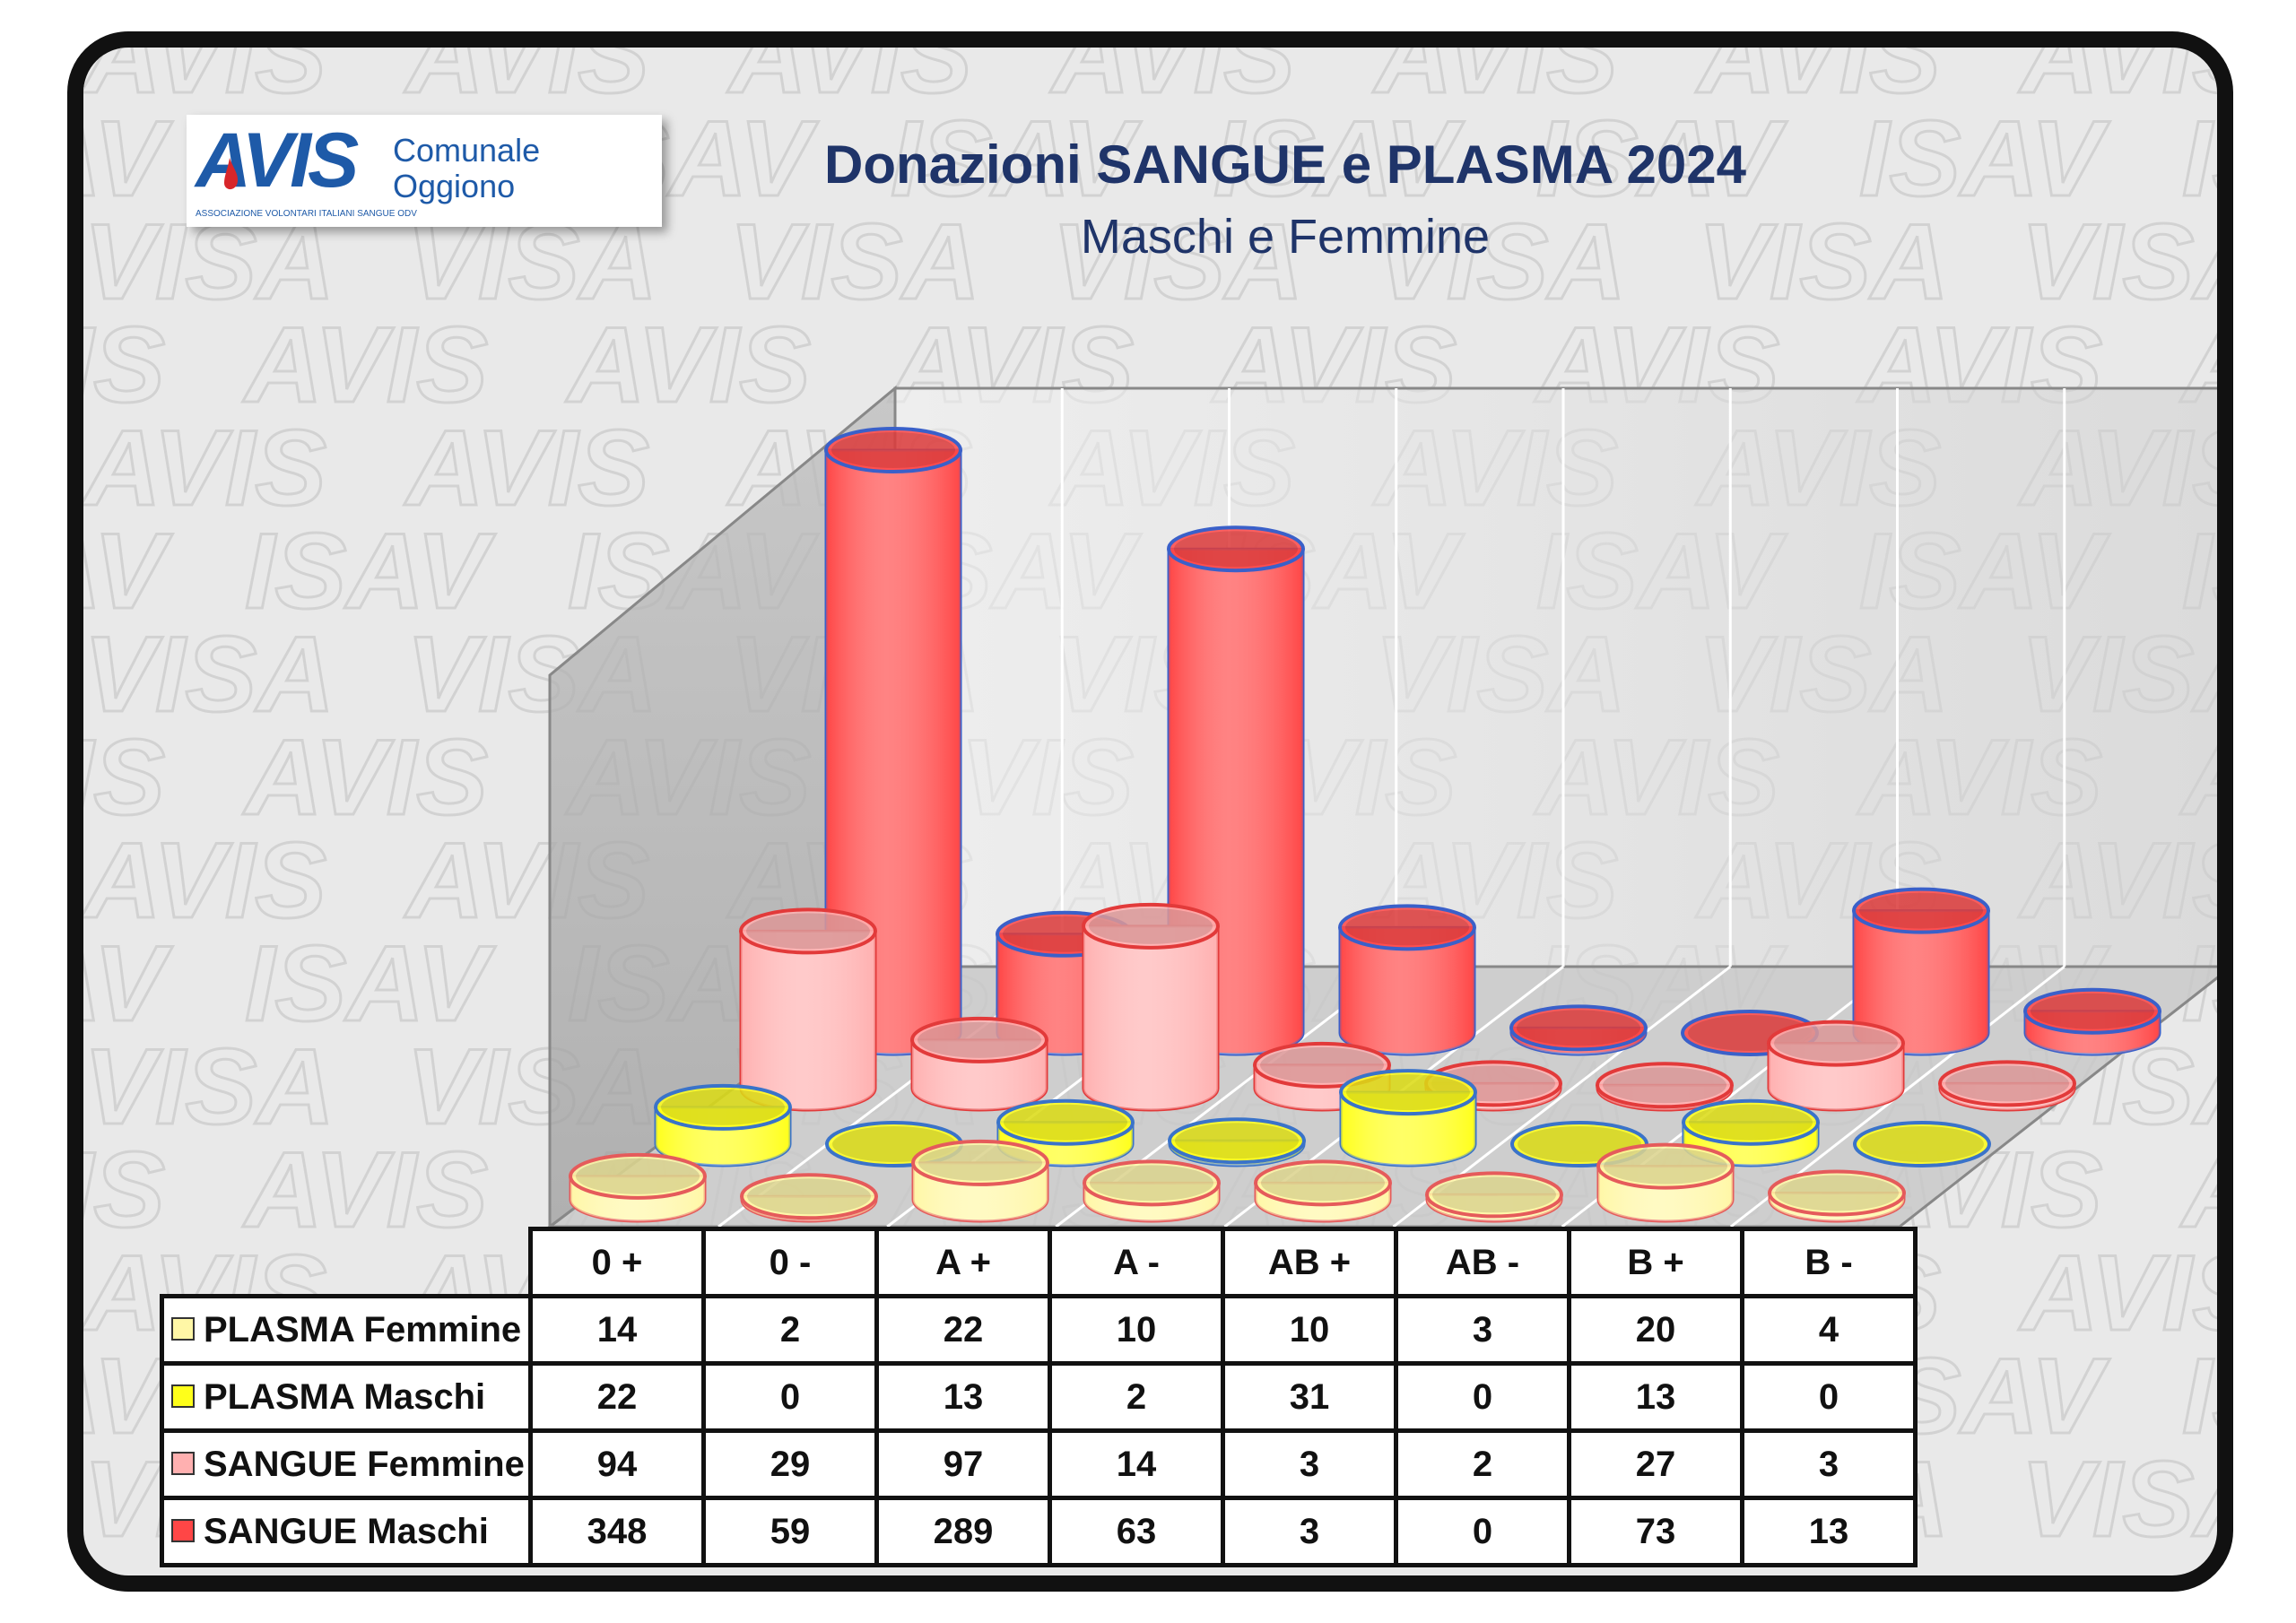  I want to click on column-header: B -, so click(1829, 1262).